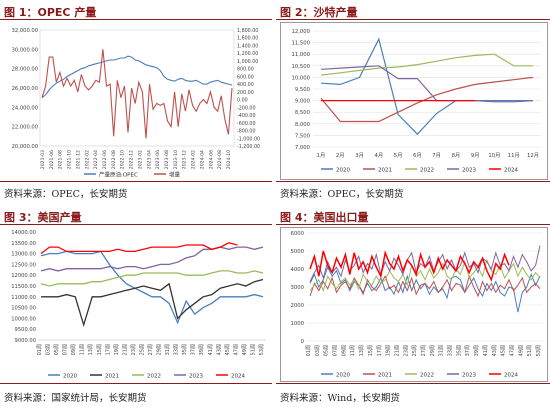  I want to click on c3-x-tick-22: 45周, so click(228, 349).